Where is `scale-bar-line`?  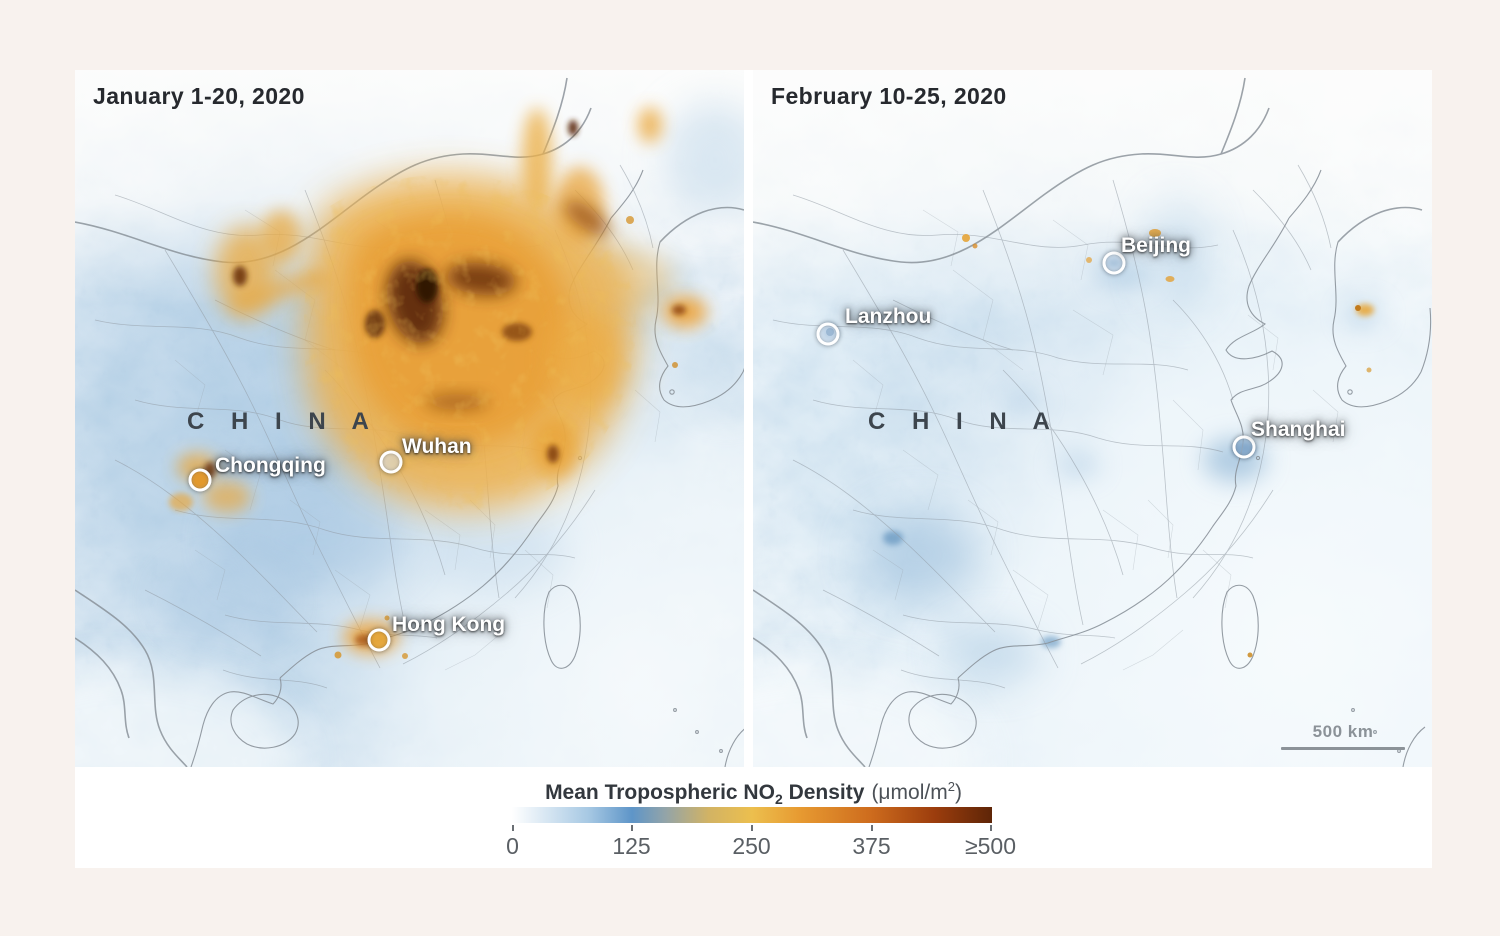
scale-bar-line is located at coordinates (1343, 748).